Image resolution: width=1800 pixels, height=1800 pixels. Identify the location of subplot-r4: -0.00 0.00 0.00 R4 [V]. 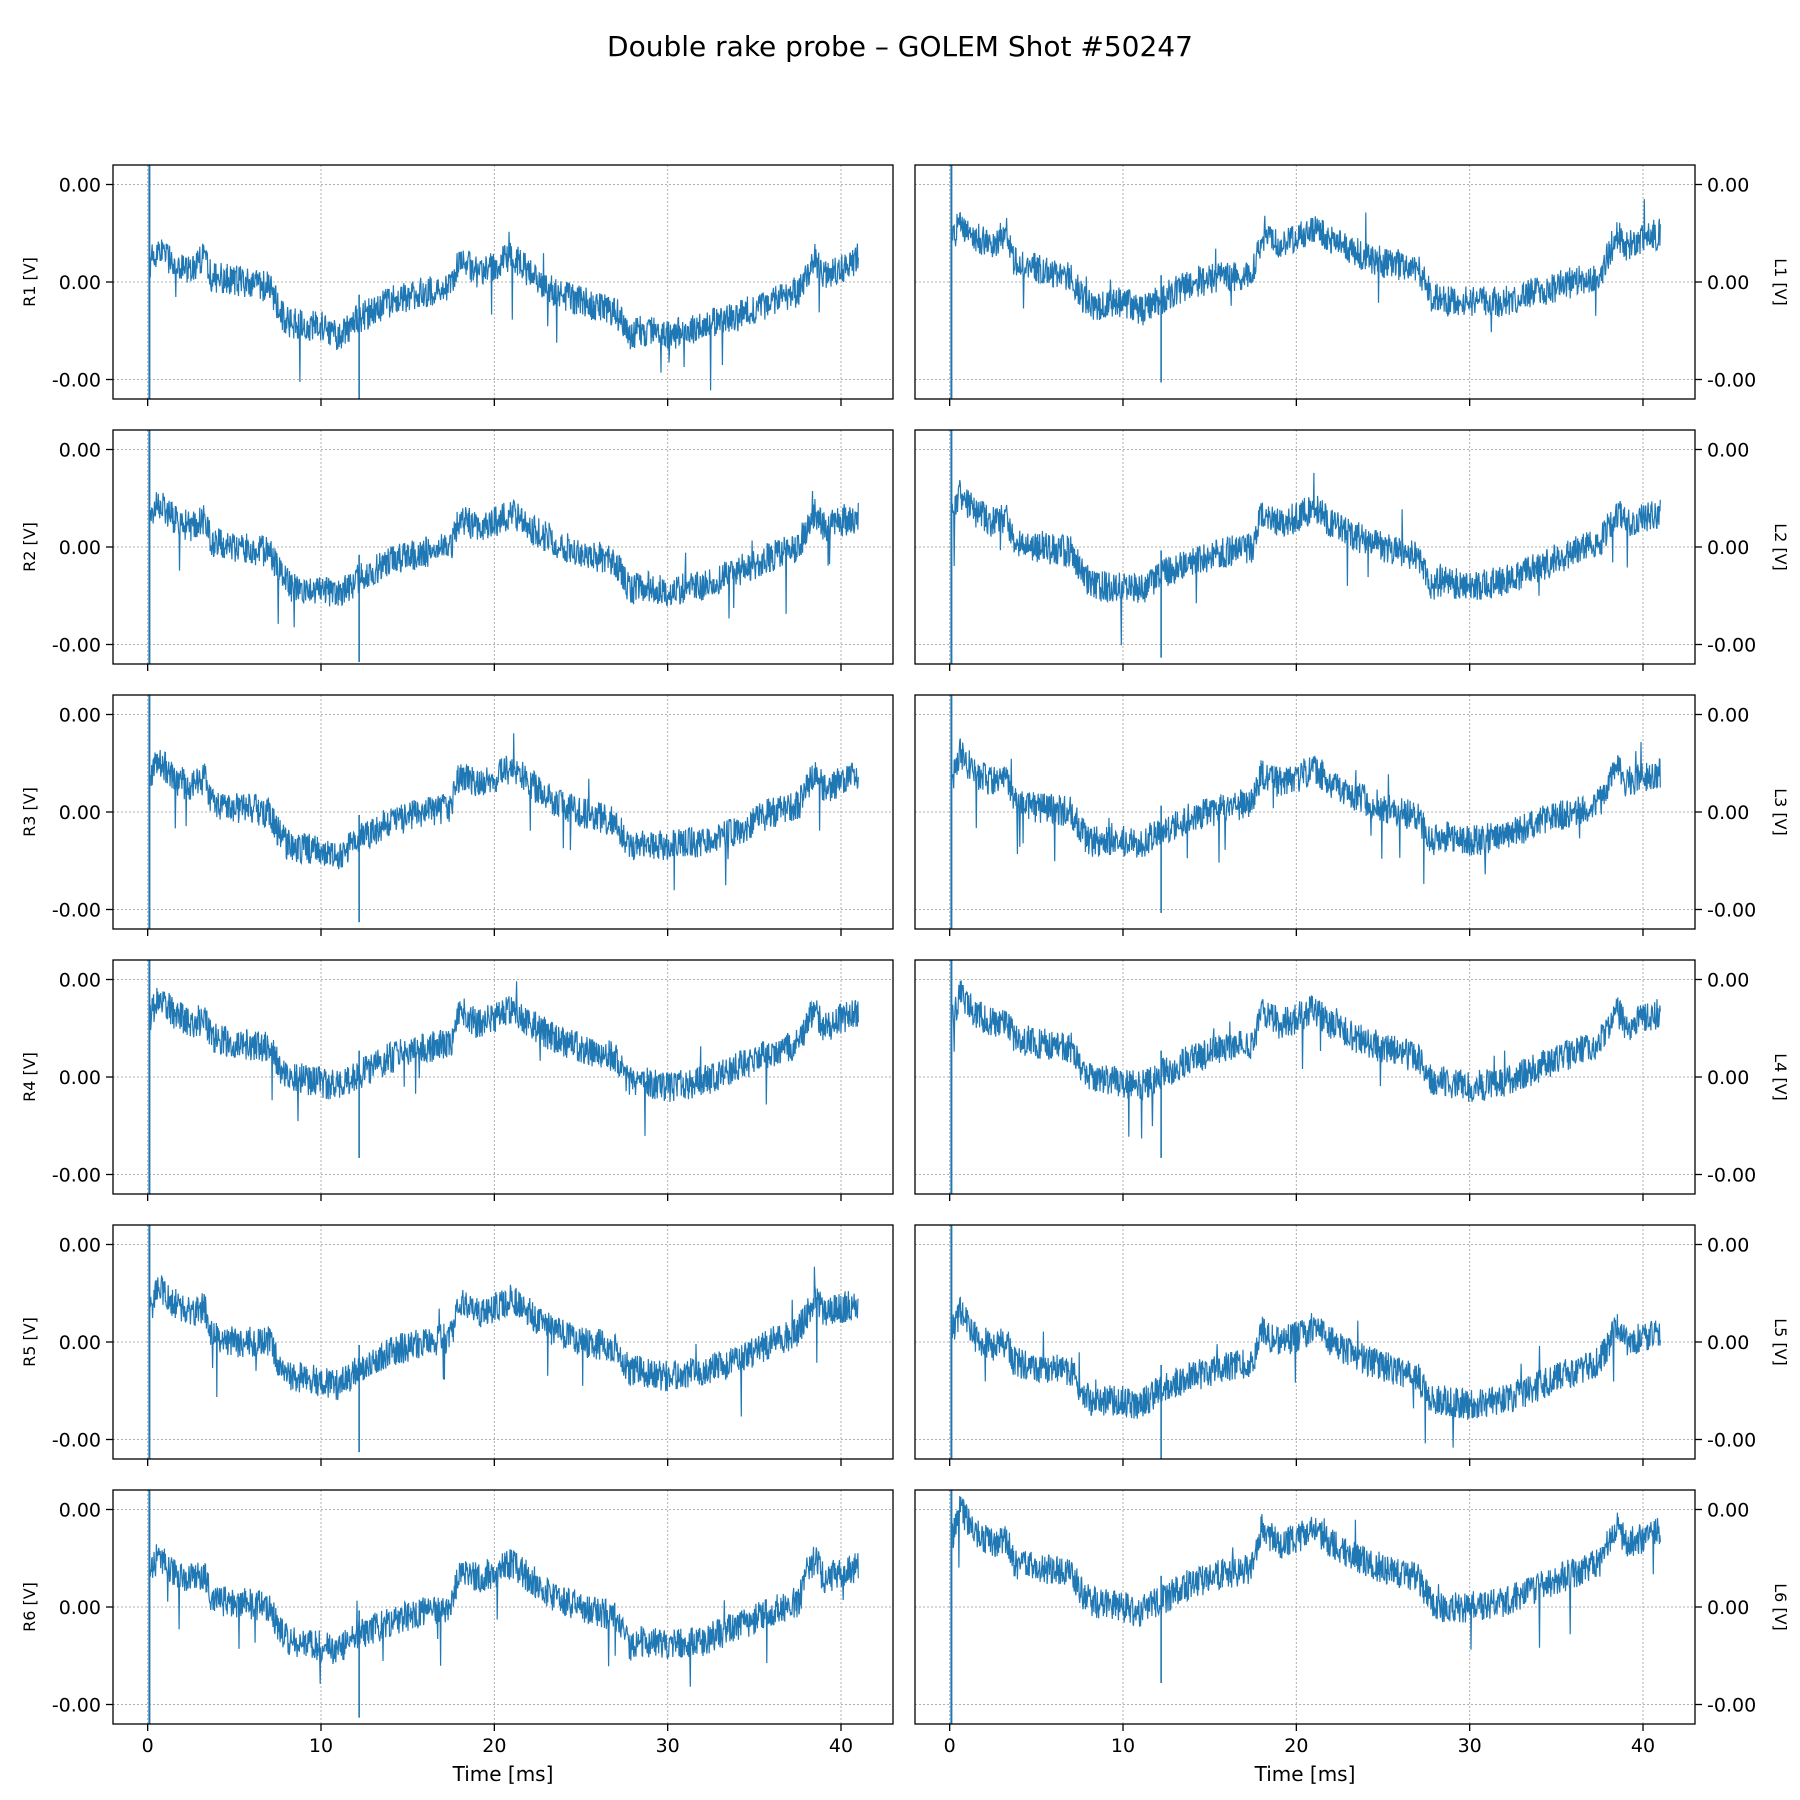
(457, 1080).